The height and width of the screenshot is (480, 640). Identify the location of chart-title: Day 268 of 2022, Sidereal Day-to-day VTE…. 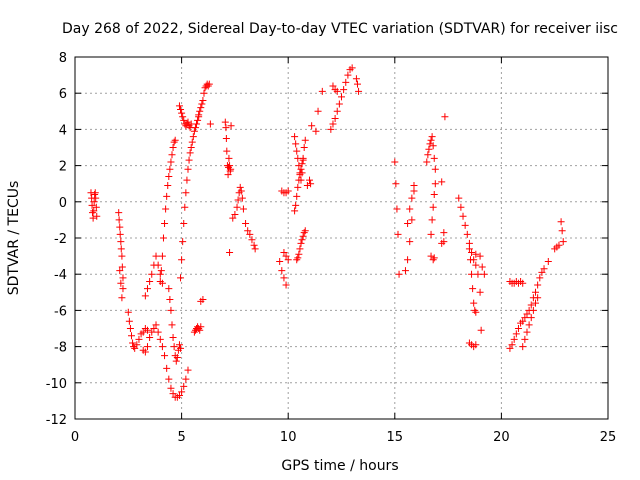
(340, 29).